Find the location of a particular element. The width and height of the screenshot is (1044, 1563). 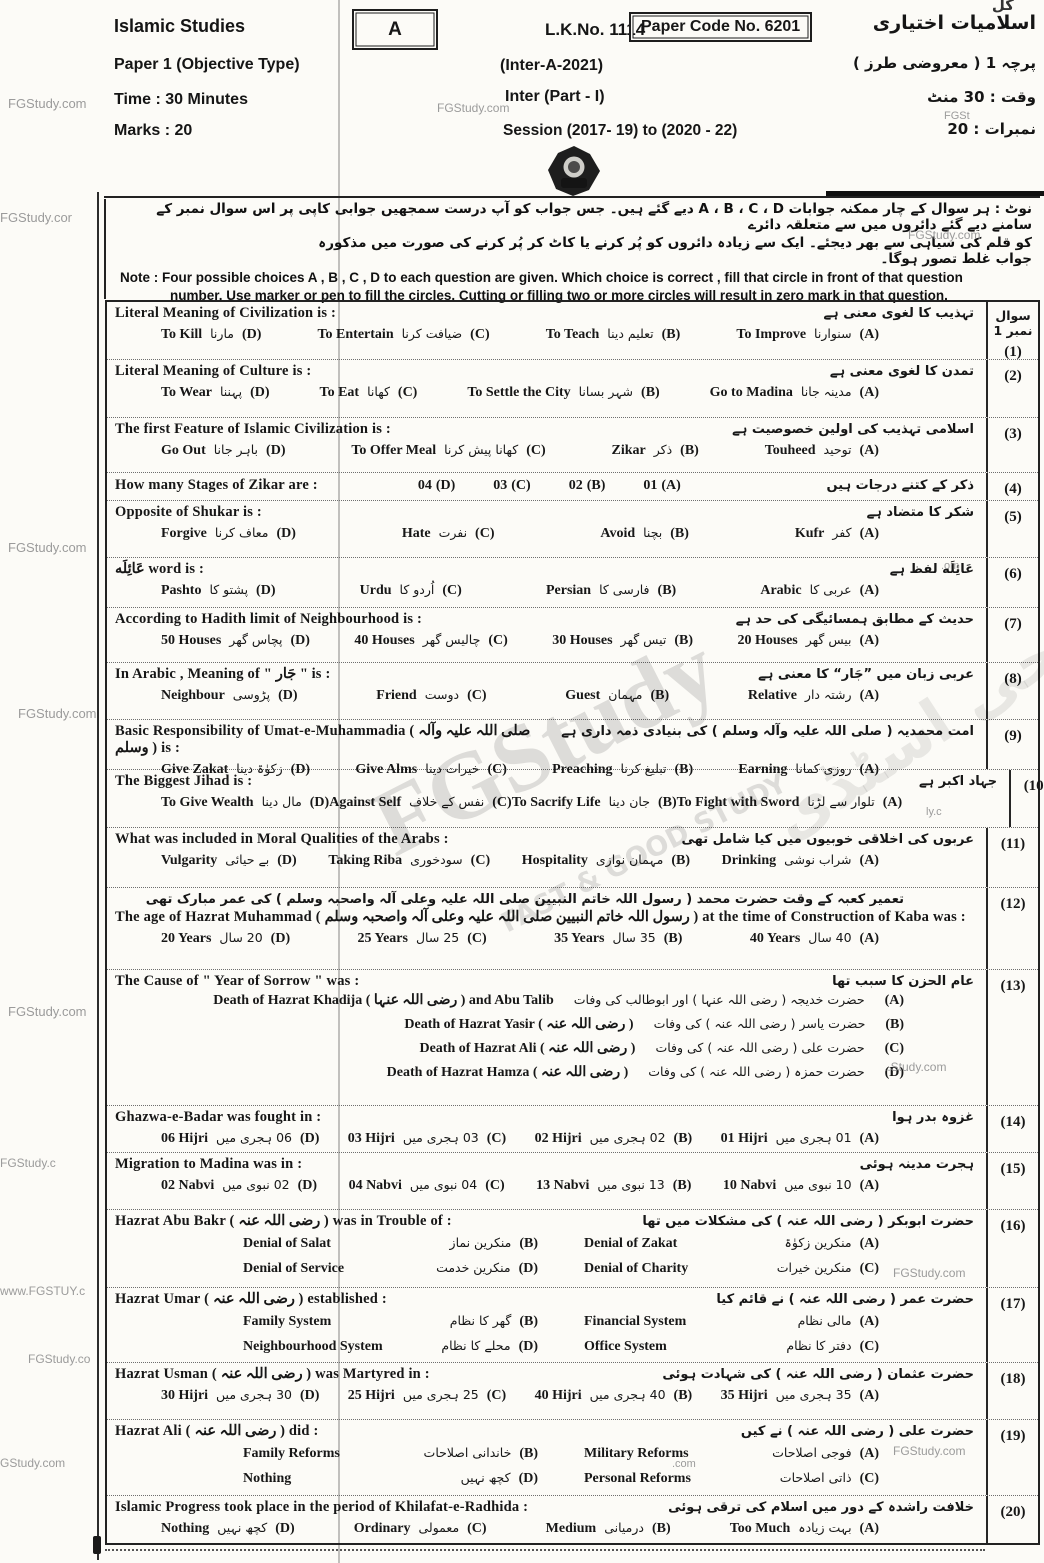

option-text-english: 30 Houses is located at coordinates (582, 640).